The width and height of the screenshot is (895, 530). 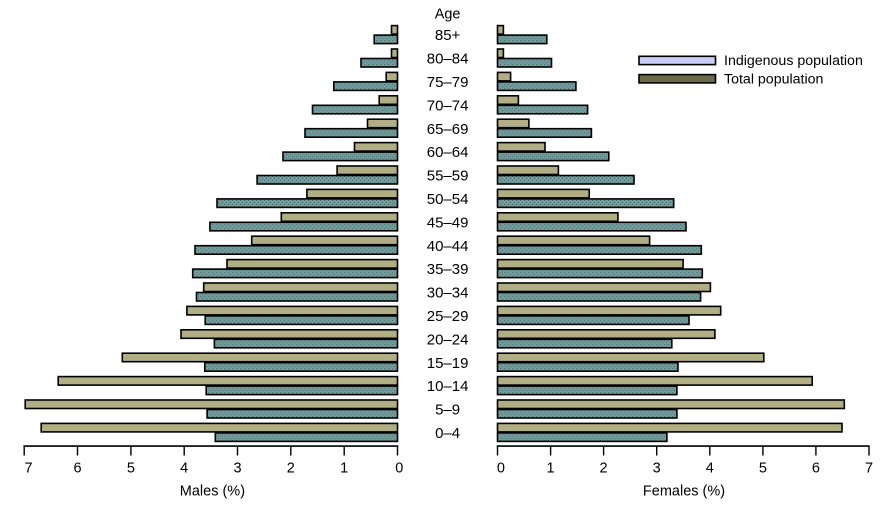 I want to click on svg-text: 20–24, so click(x=448, y=339).